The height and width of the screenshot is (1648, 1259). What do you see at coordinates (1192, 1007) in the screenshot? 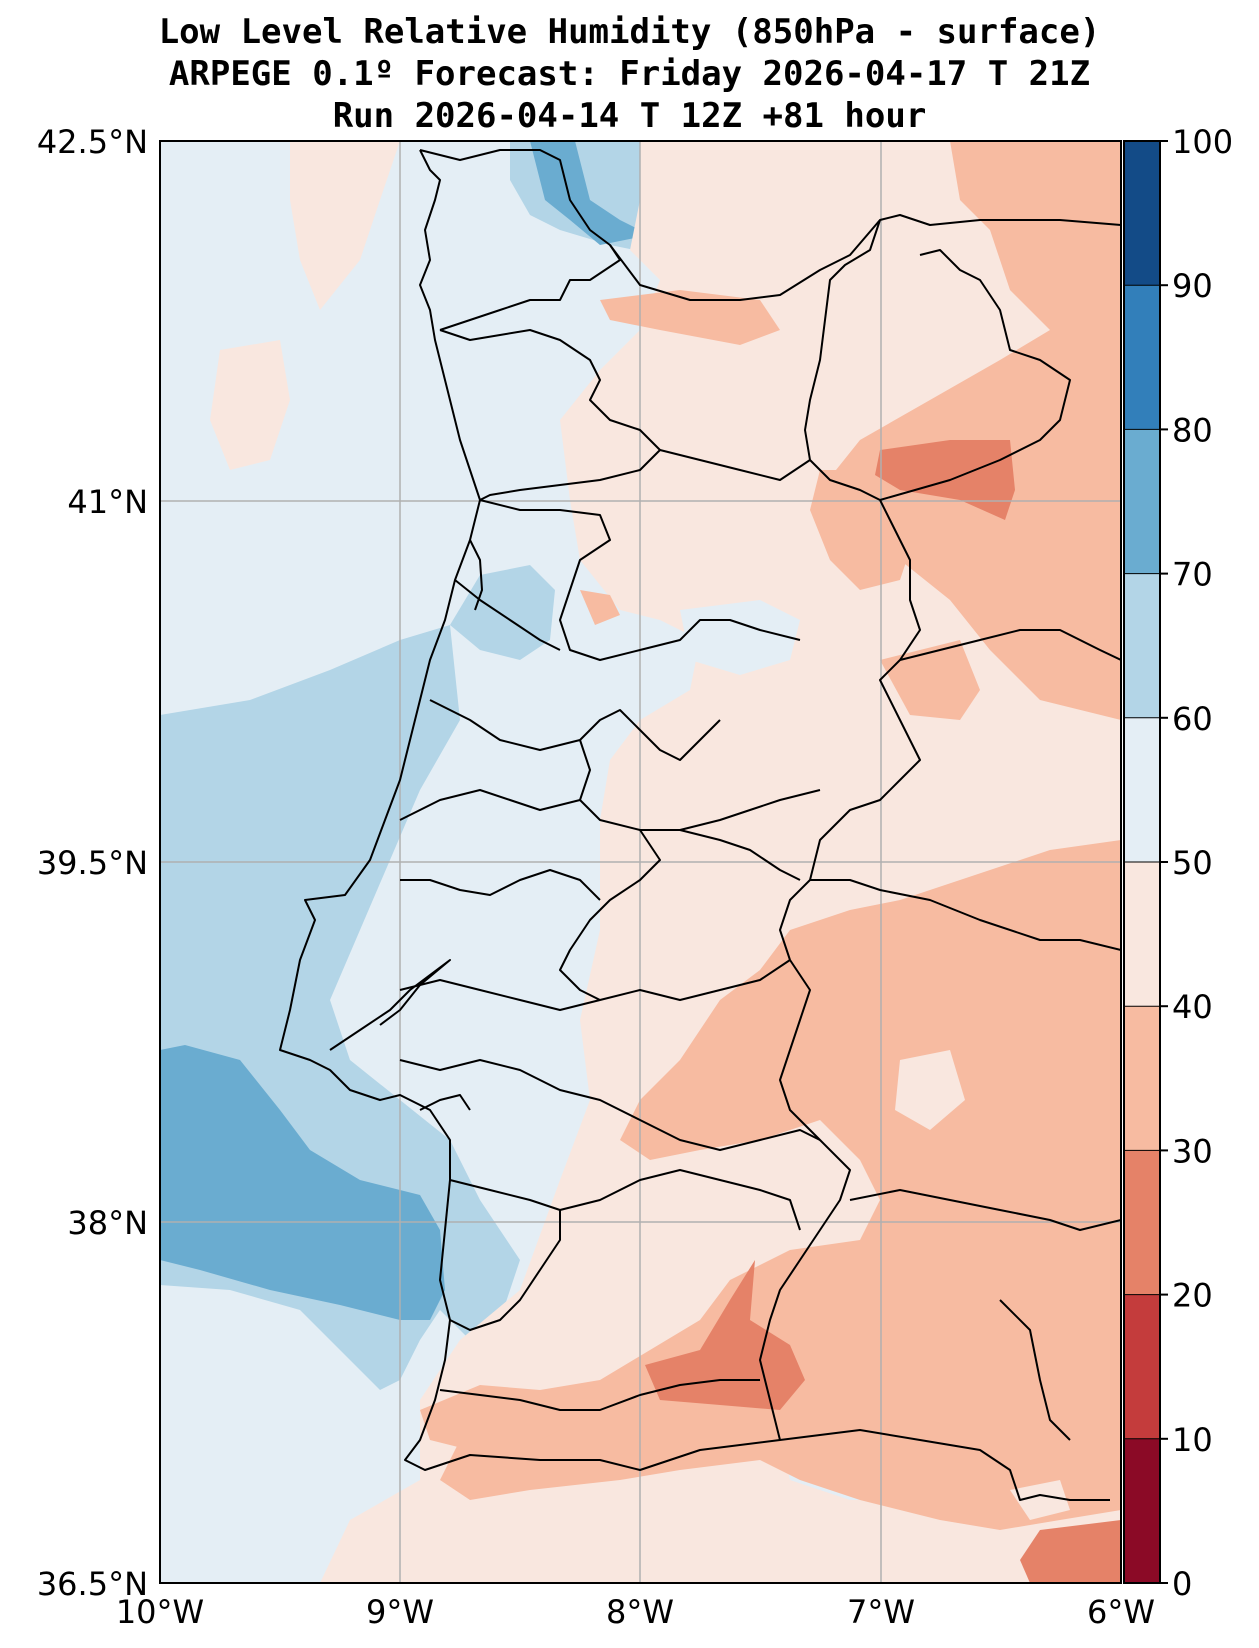
I see `colorbar-label-40: 40` at bounding box center [1192, 1007].